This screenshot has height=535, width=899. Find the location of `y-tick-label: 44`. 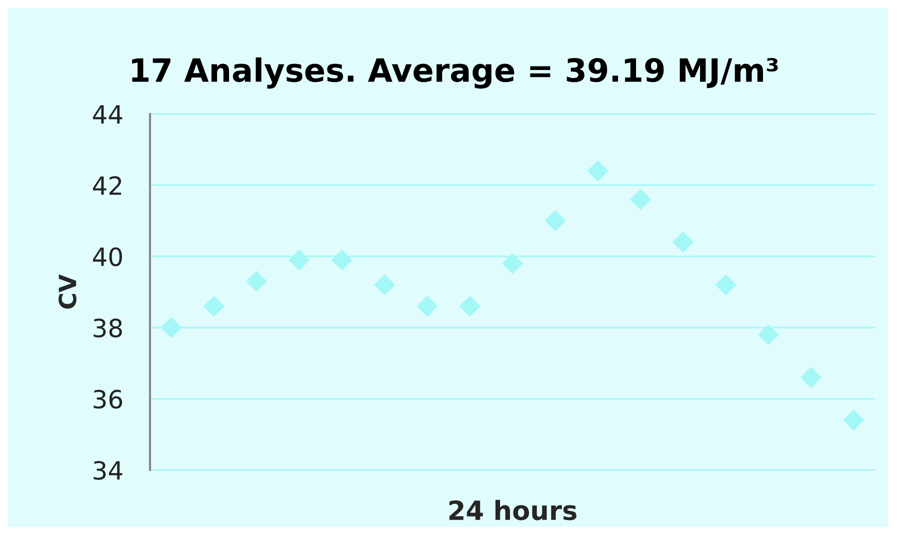

y-tick-label: 44 is located at coordinates (107, 114).